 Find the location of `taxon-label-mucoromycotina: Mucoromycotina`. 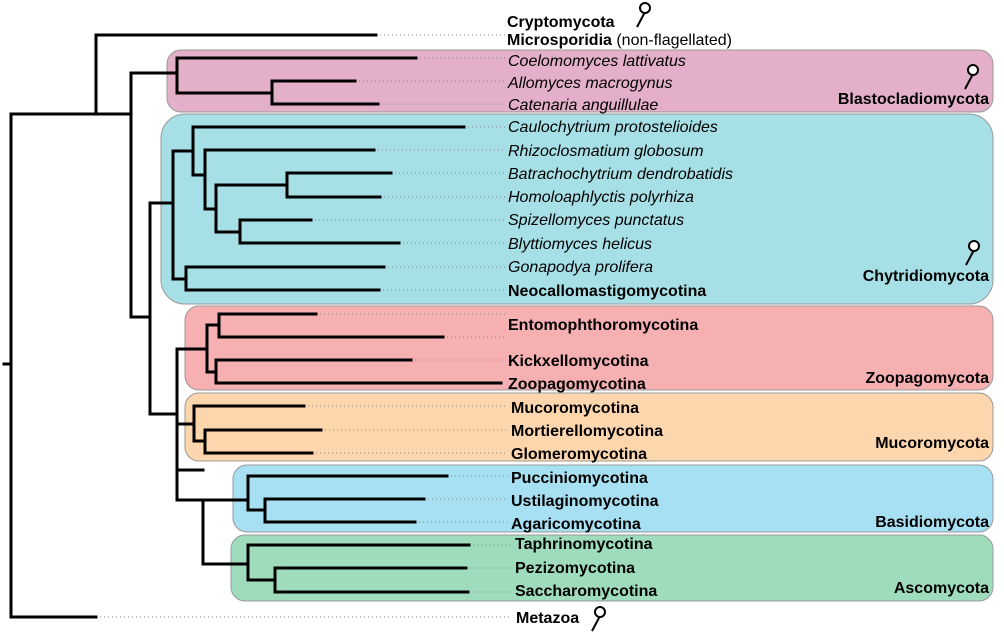

taxon-label-mucoromycotina: Mucoromycotina is located at coordinates (575, 408).